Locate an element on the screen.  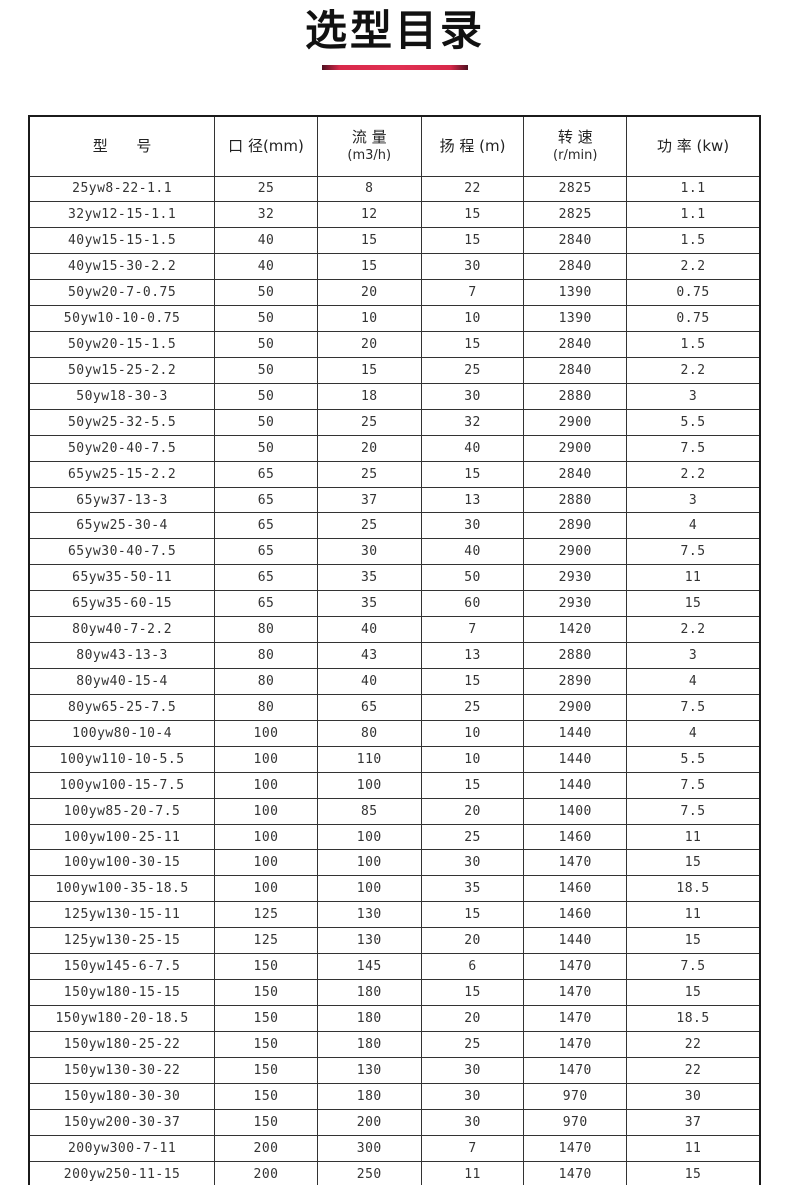
cell-head_m: 13 is located at coordinates (472, 500).